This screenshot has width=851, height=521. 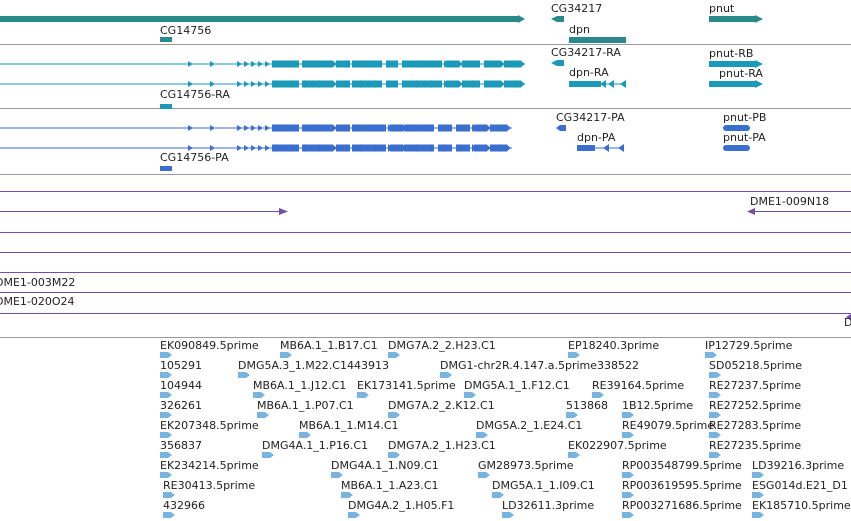 What do you see at coordinates (586, 52) in the screenshot?
I see `transcript-label-cg34217-ra: CG34217-RA` at bounding box center [586, 52].